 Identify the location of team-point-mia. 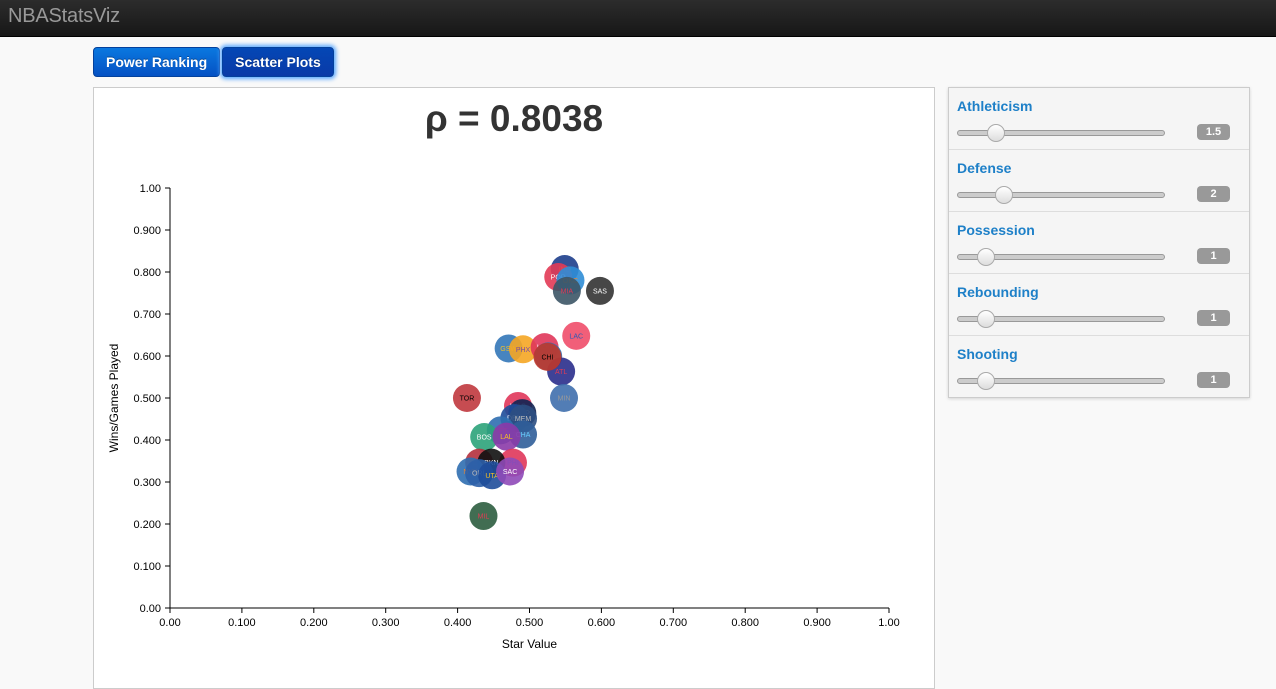
(566, 290).